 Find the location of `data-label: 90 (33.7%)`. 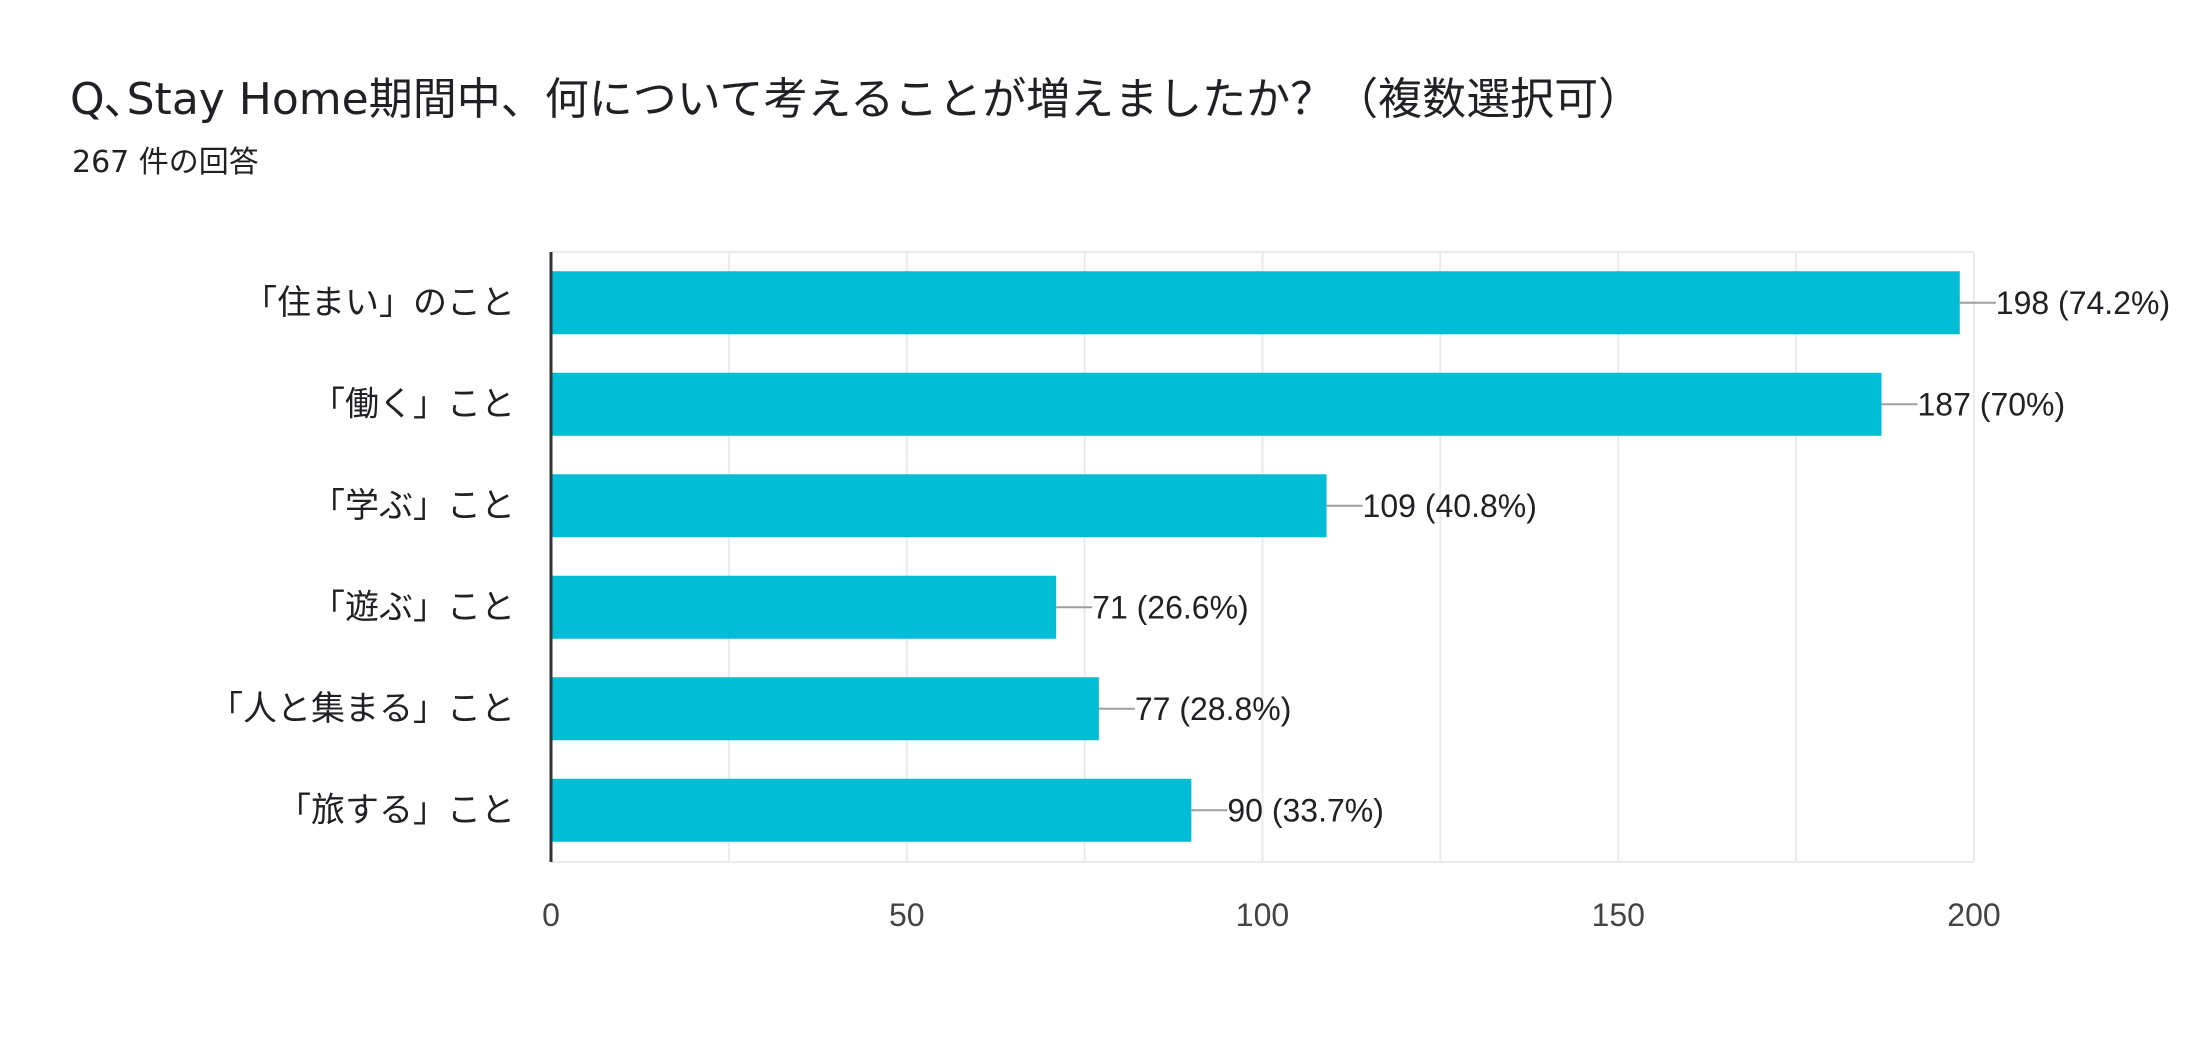

data-label: 90 (33.7%) is located at coordinates (1305, 810).